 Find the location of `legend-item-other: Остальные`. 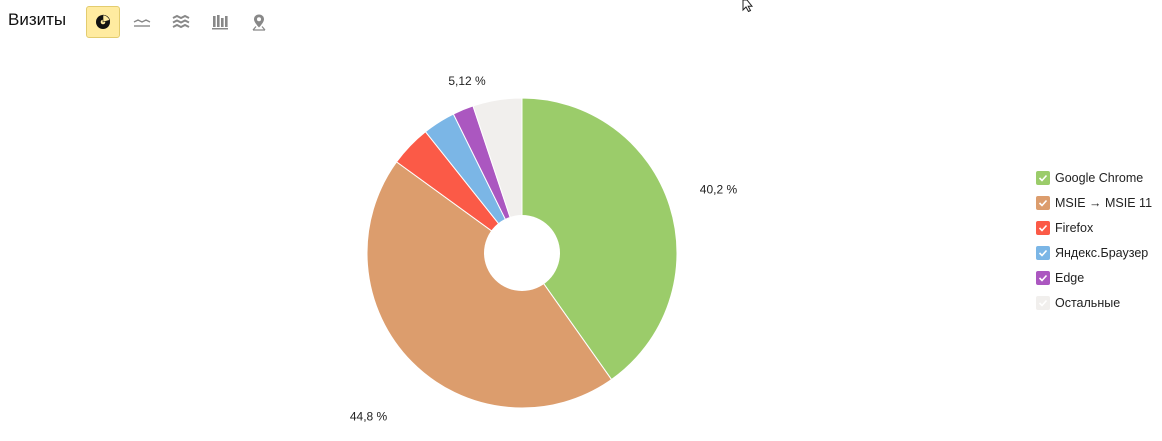

legend-item-other: Остальные is located at coordinates (1098, 307).